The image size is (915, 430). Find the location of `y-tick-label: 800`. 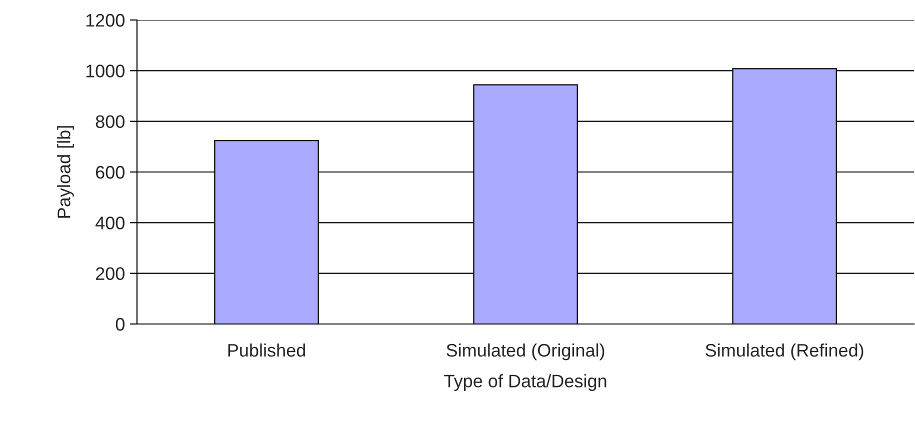

y-tick-label: 800 is located at coordinates (110, 121).